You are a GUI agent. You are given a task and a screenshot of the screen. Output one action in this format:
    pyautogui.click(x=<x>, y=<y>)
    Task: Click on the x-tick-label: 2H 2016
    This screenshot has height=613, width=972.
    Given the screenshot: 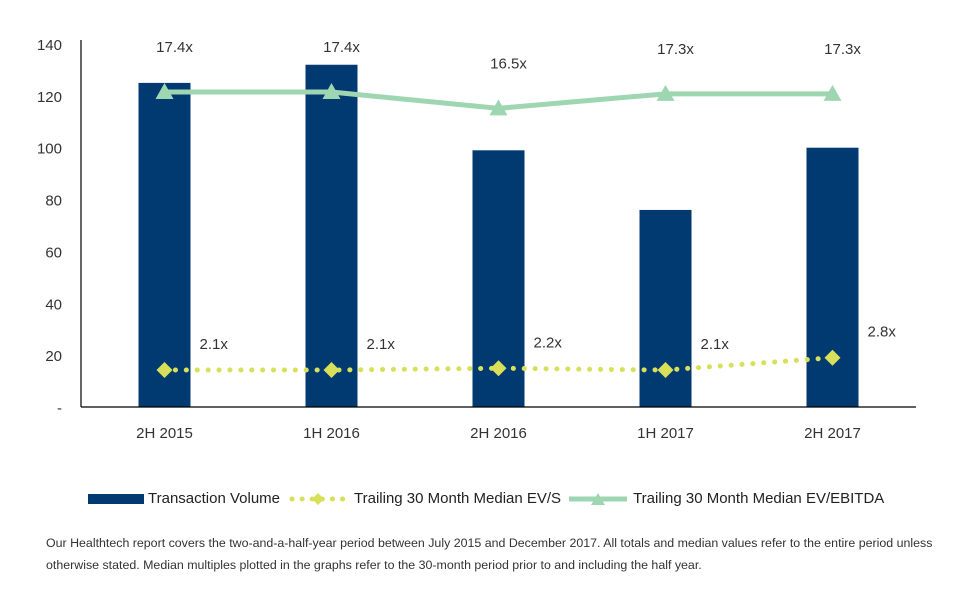 What is the action you would take?
    pyautogui.click(x=498, y=433)
    